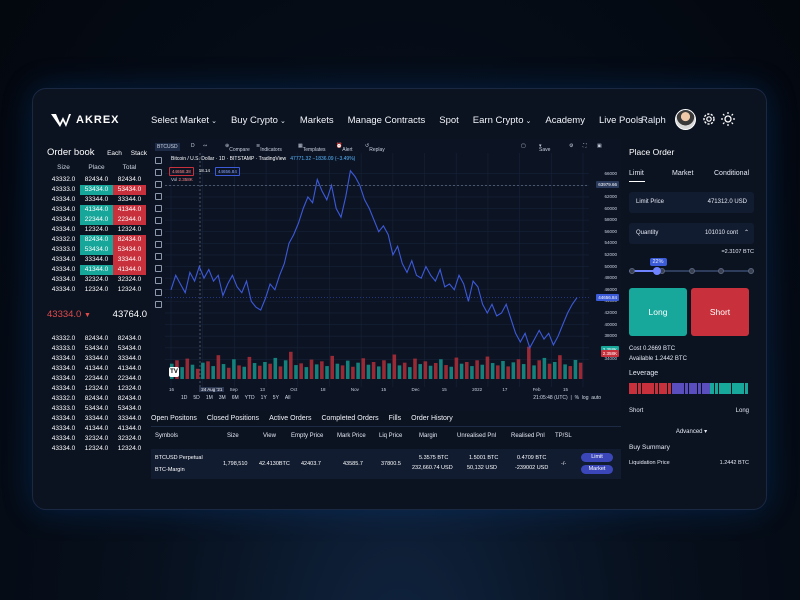 Image resolution: width=800 pixels, height=600 pixels. I want to click on market-close-button: Market, so click(597, 469).